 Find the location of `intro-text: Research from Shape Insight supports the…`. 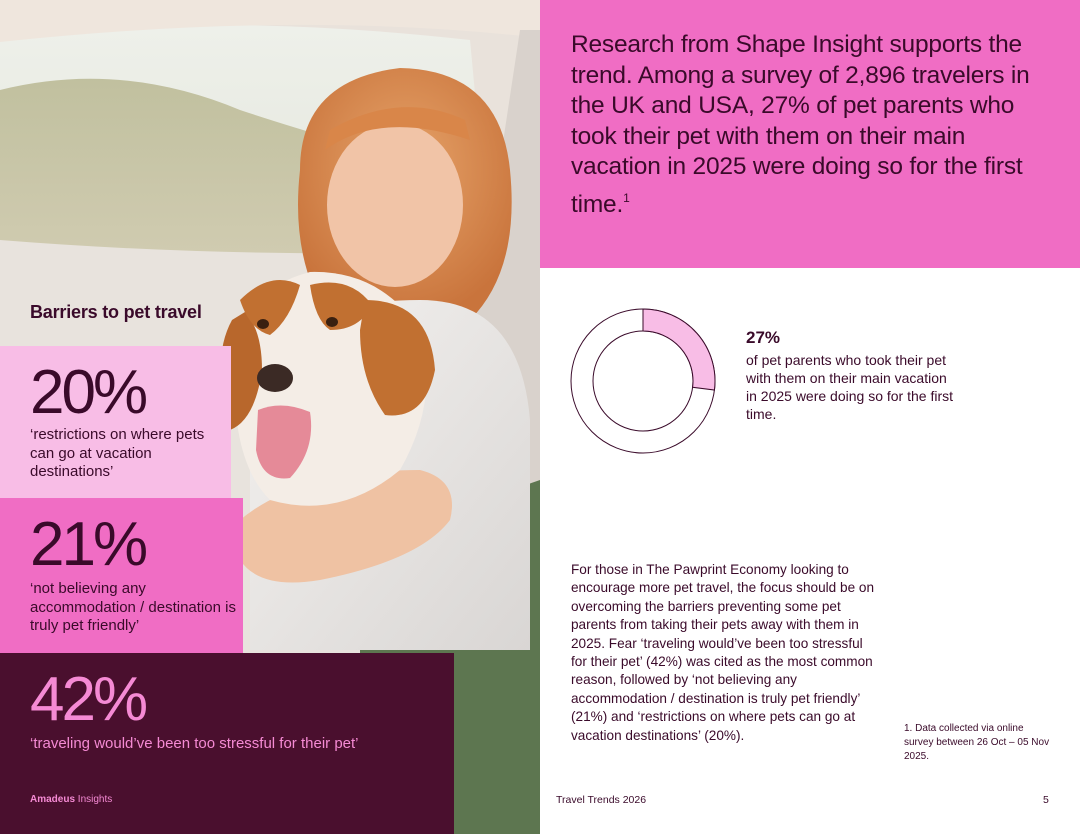

intro-text: Research from Shape Insight supports the… is located at coordinates (800, 124).